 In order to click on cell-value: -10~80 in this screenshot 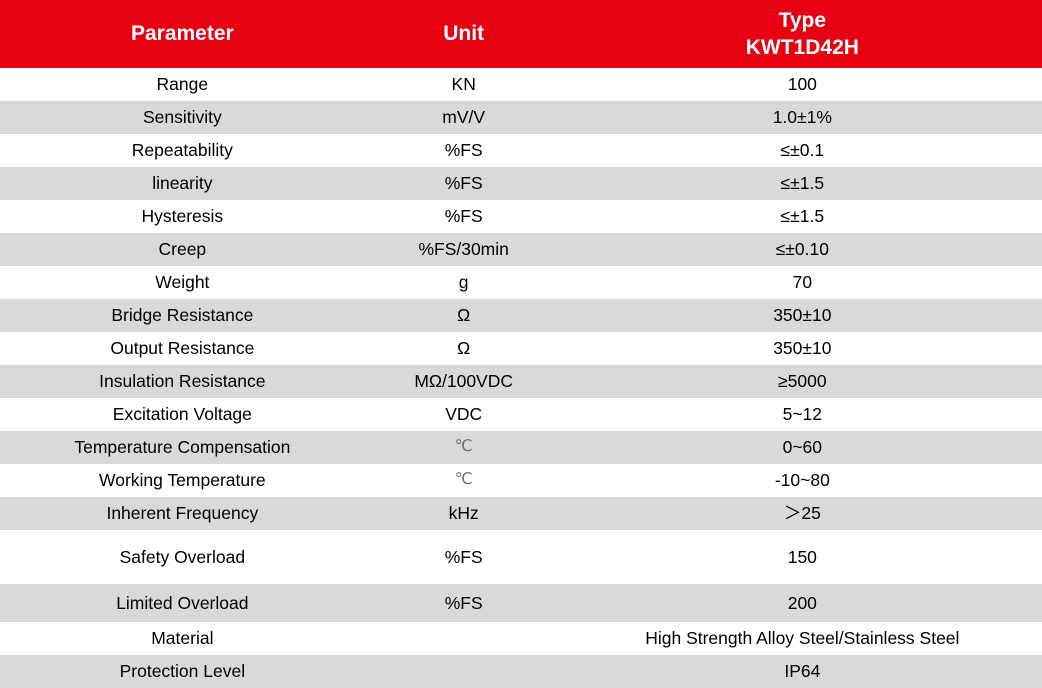, I will do `click(802, 480)`.